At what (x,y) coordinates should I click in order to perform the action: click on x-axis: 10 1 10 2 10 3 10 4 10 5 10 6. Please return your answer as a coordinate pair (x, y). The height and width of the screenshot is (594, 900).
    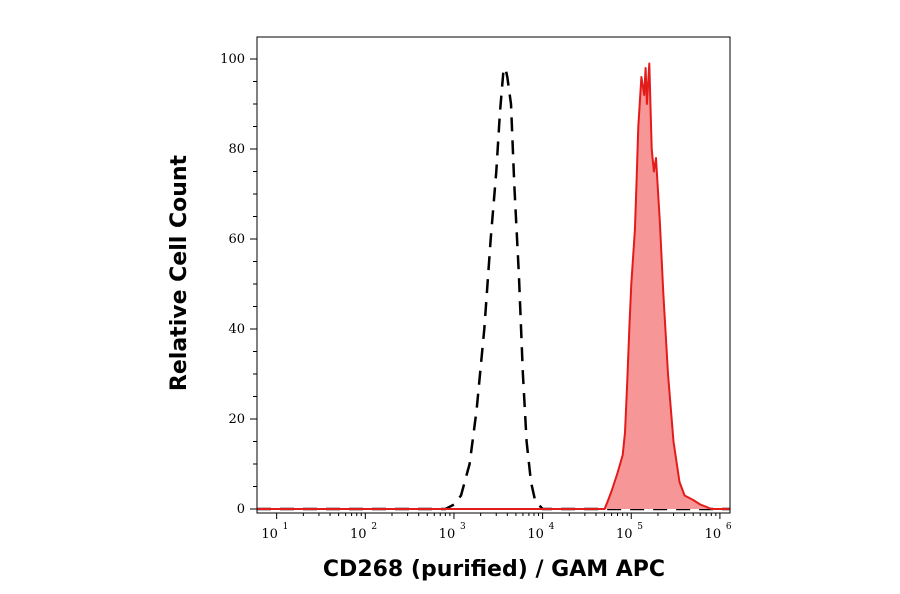
    Looking at the image, I should click on (496, 527).